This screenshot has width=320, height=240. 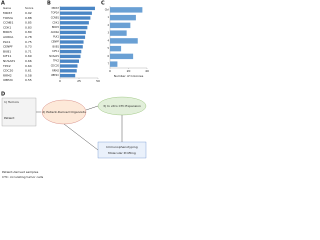 What do you see at coordinates (3, 4) in the screenshot?
I see `panel-label: A` at bounding box center [3, 4].